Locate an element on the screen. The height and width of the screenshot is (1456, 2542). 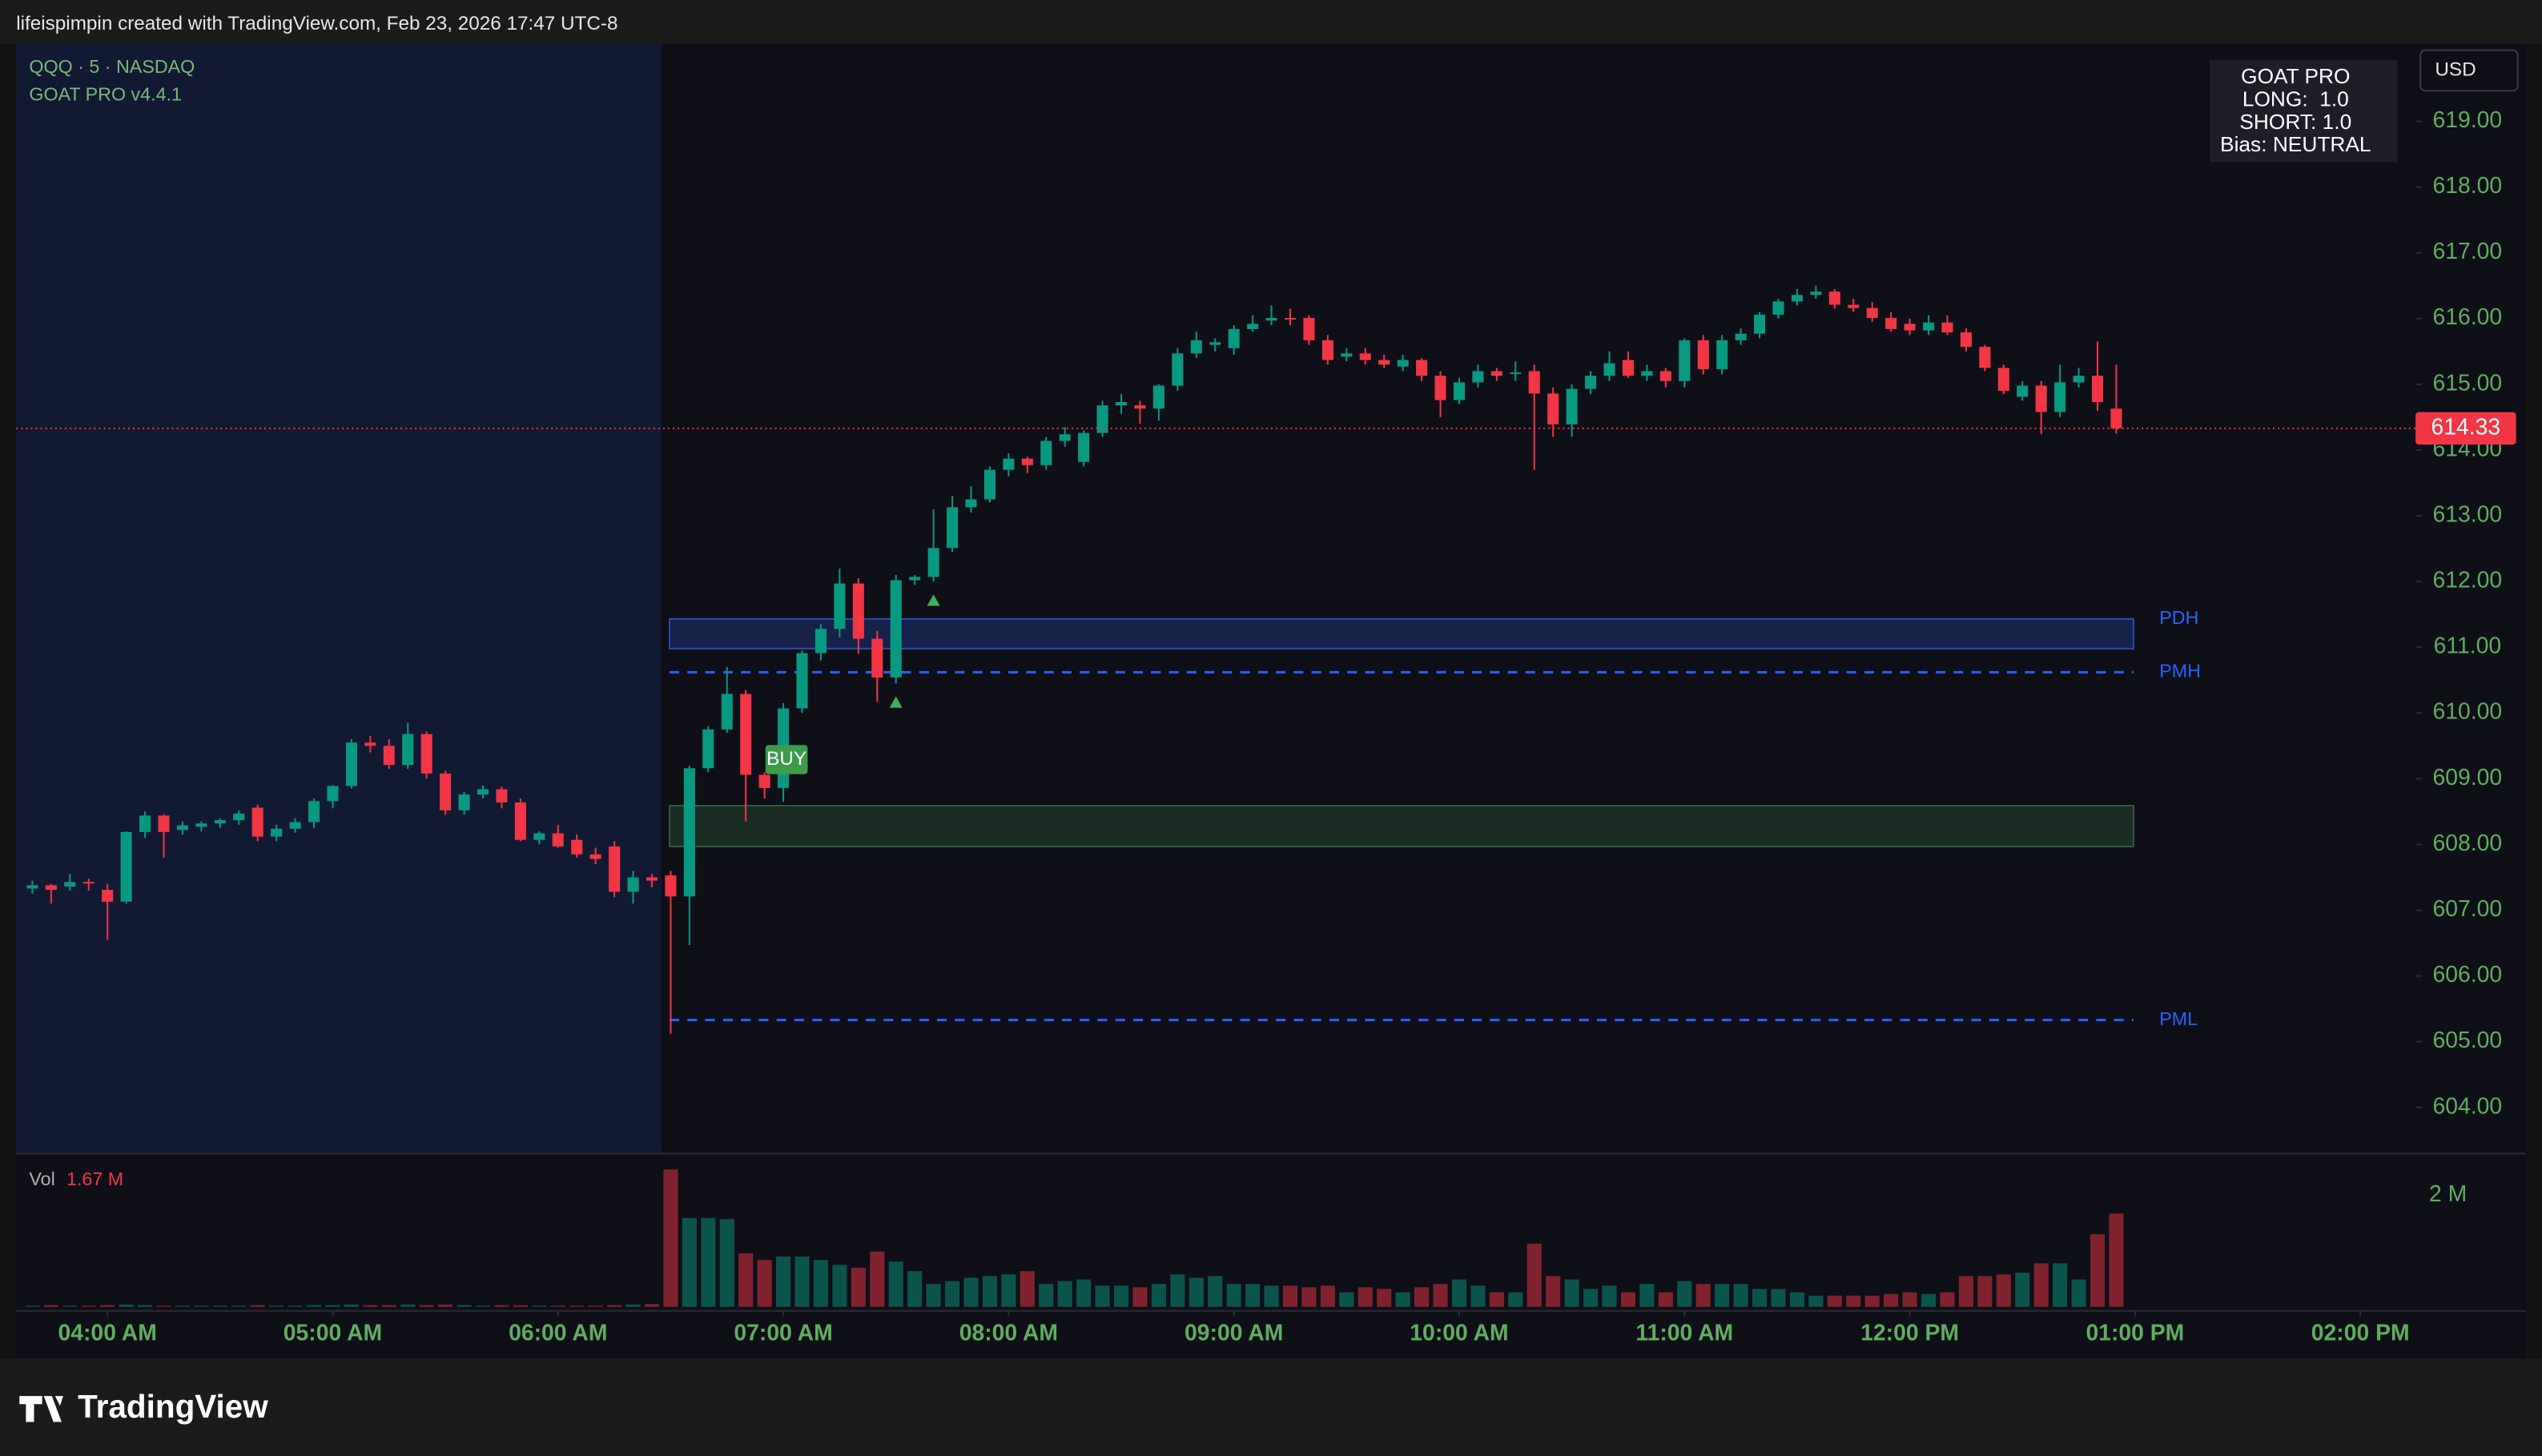
x-tick-label: 06:00 AM is located at coordinates (558, 1333).